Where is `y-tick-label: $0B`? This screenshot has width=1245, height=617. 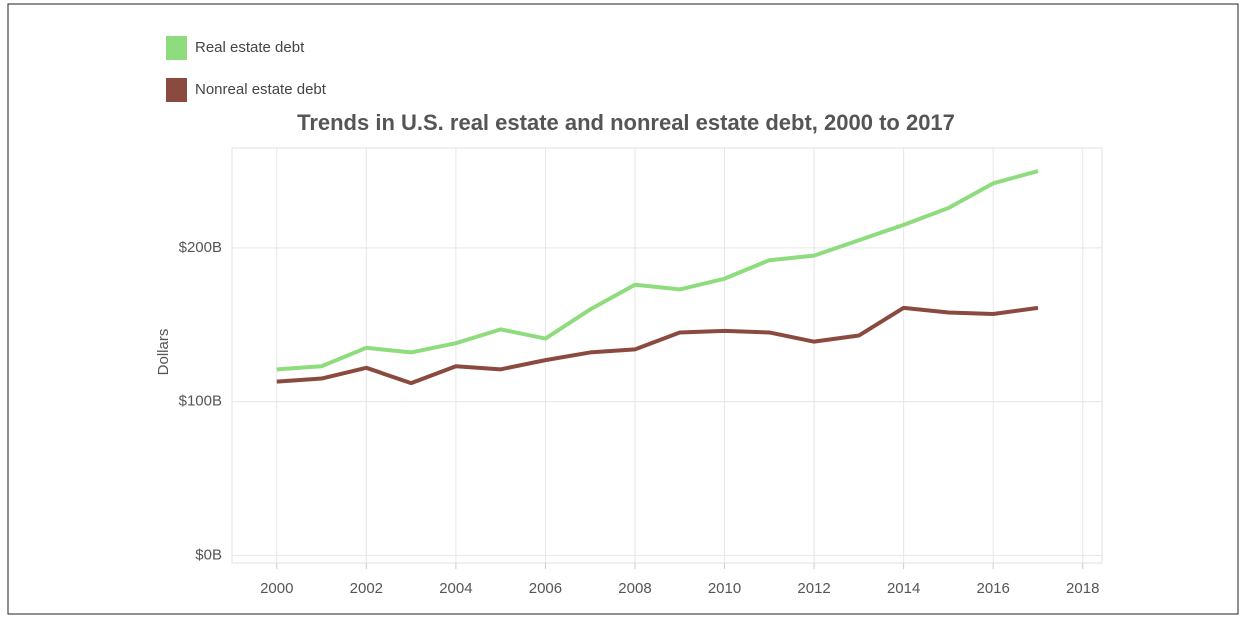 y-tick-label: $0B is located at coordinates (208, 554).